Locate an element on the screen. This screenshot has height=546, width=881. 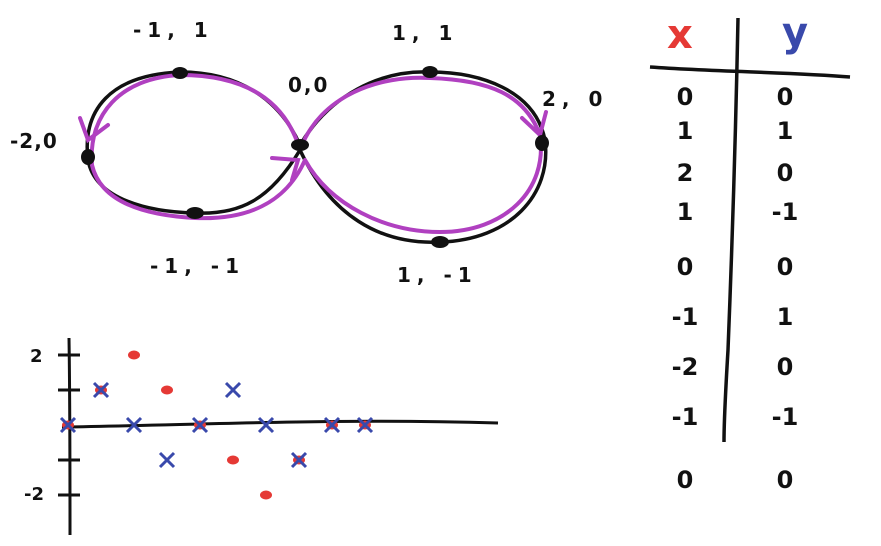
table-rows: 0 0 1 1 2 0 1 -1 0 0 -1 1 -2 0 -1 -1 0 0 is located at coordinates (735, 288).